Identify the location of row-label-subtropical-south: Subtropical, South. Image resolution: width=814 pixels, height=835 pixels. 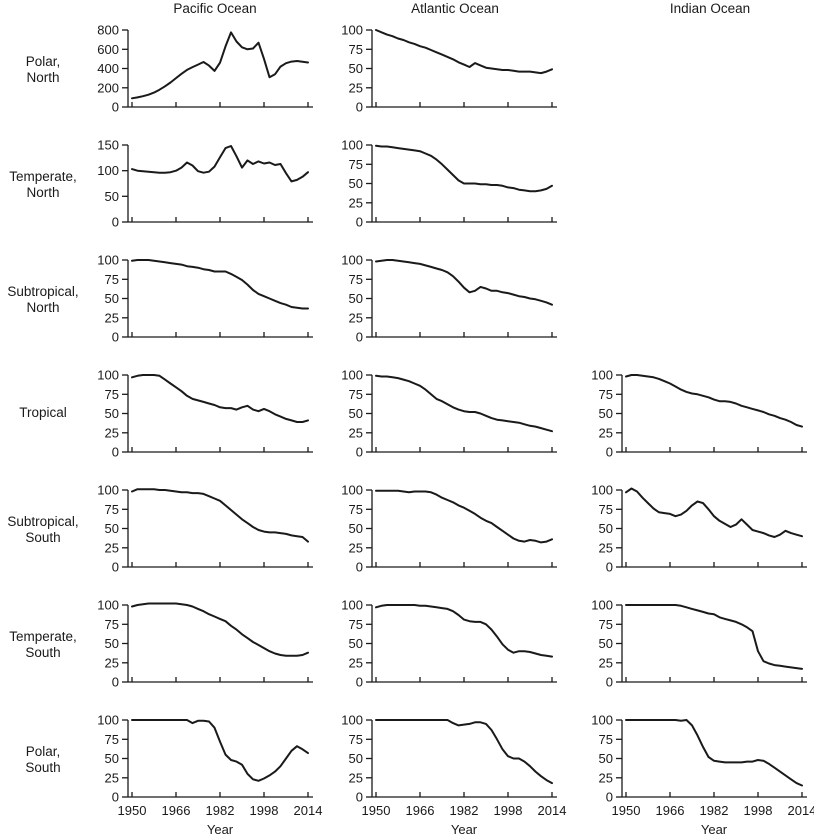
(43, 530).